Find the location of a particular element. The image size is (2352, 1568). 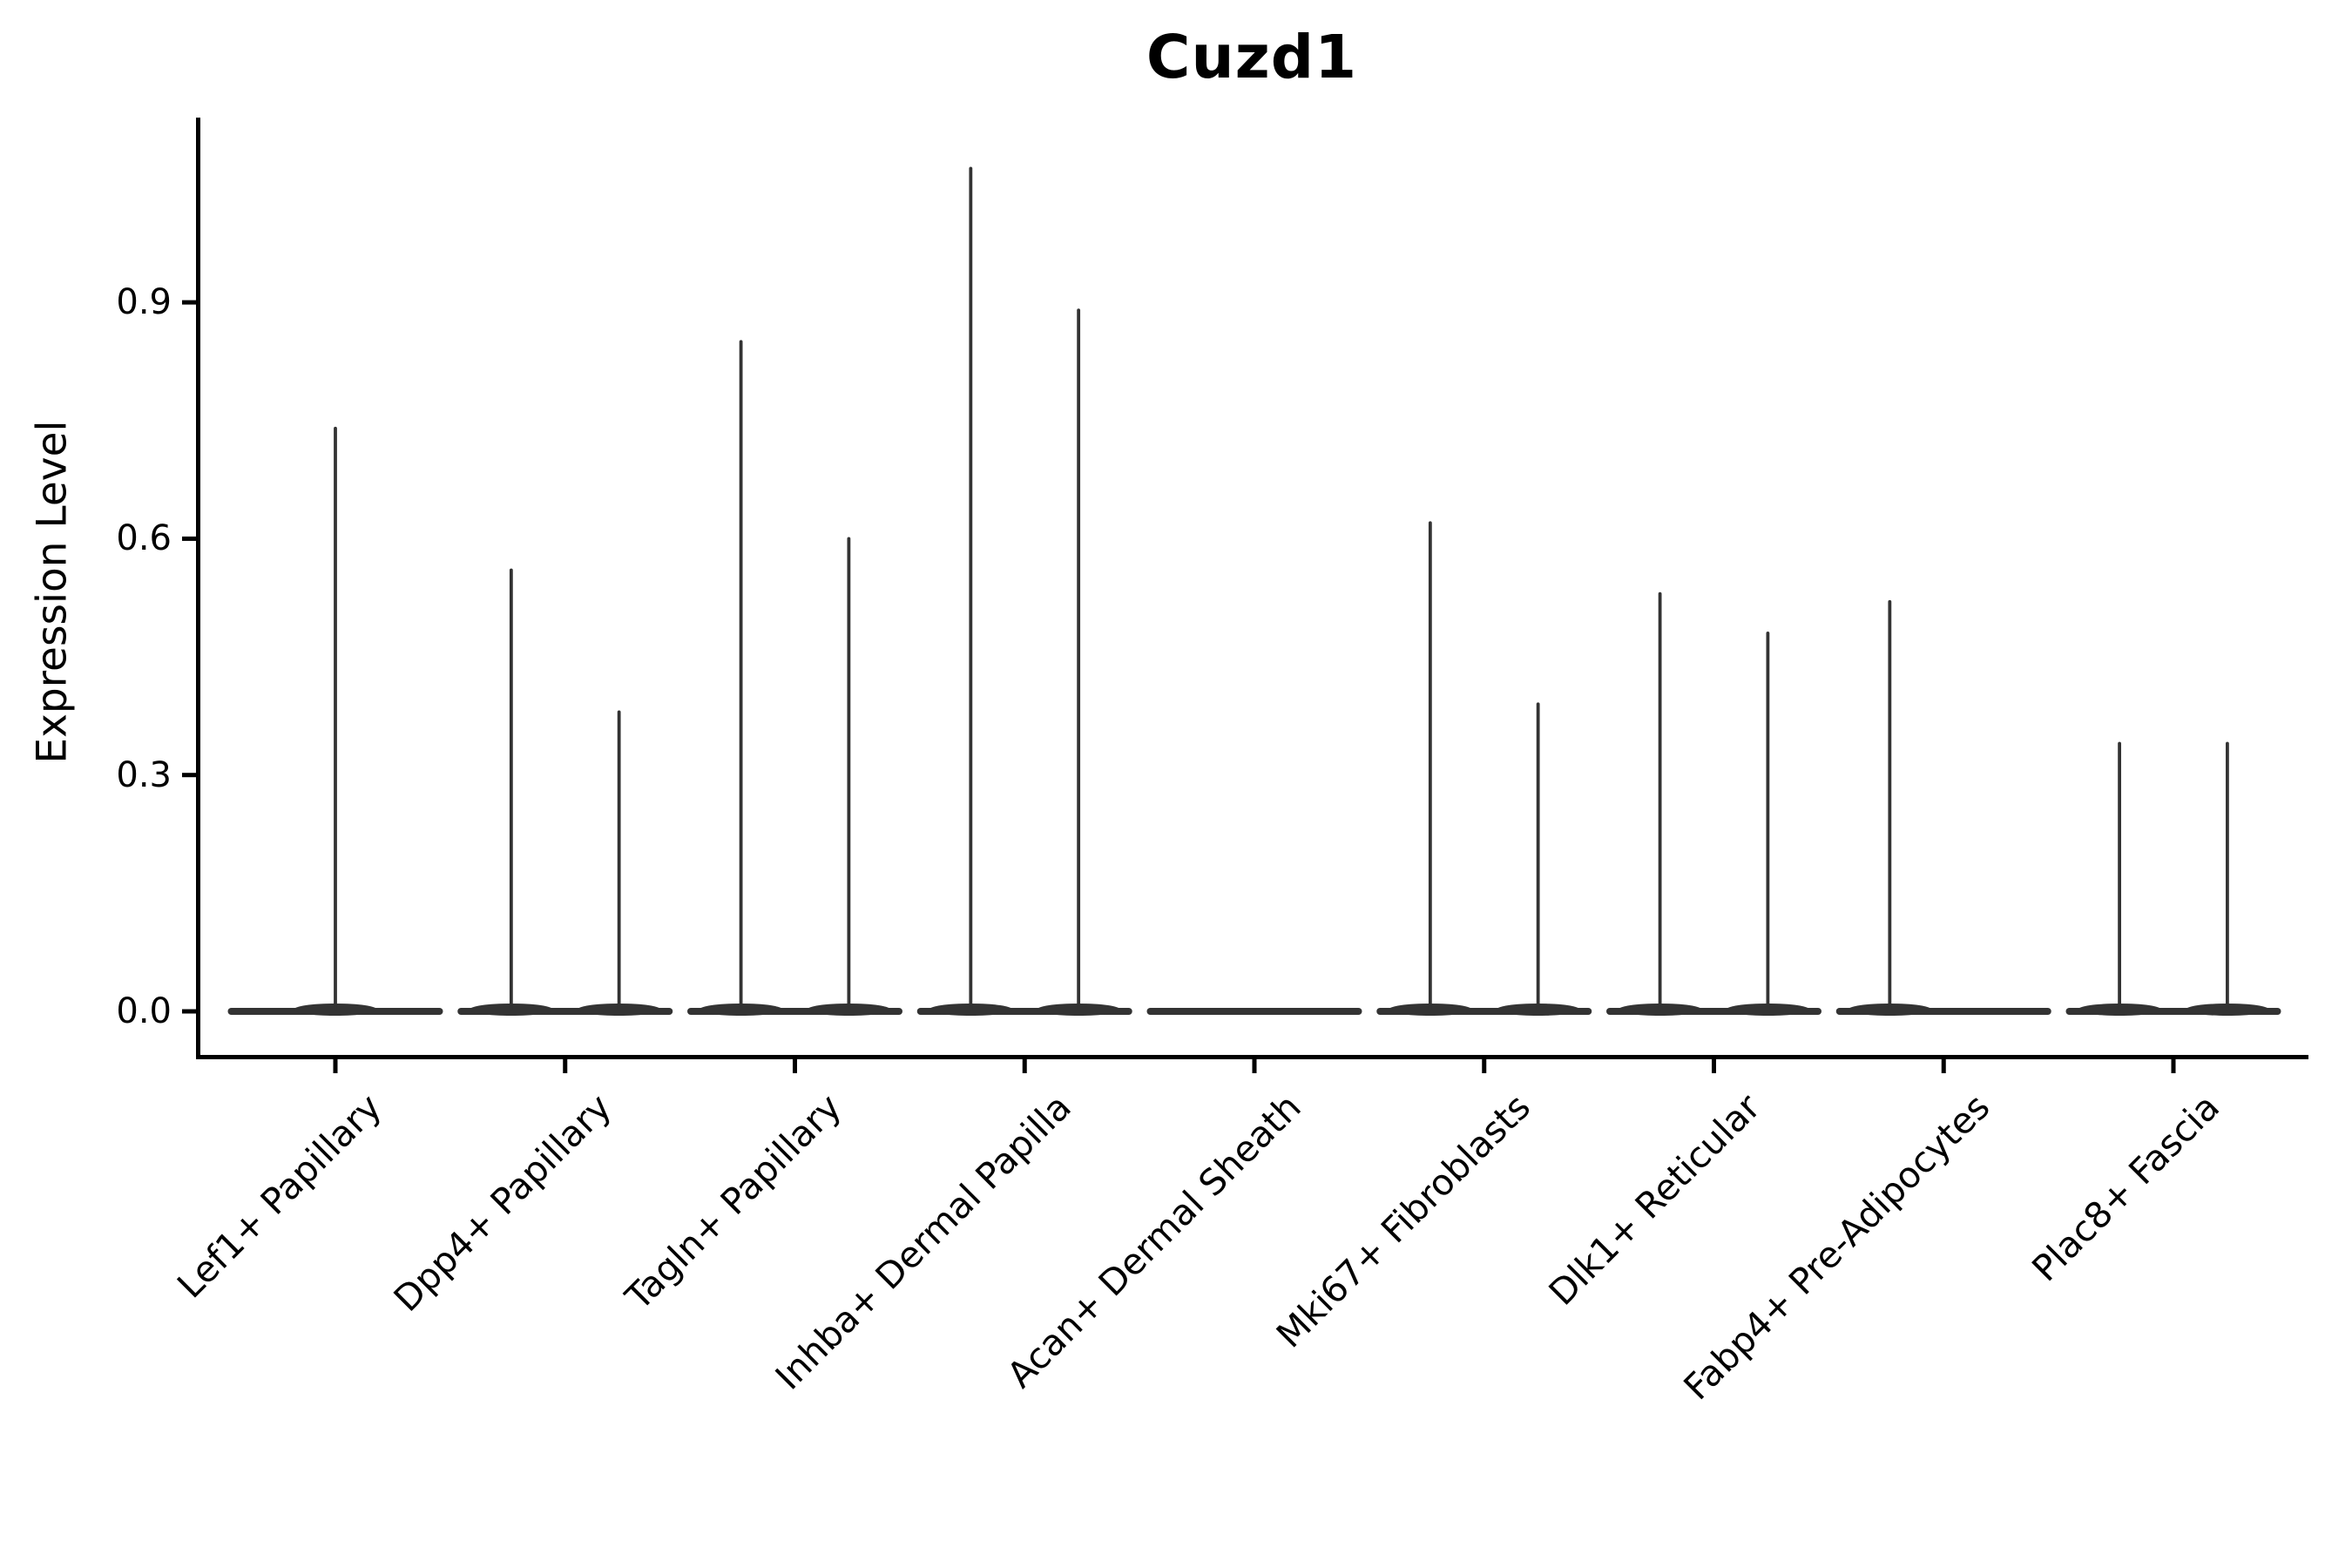

chart-title: Cuzd1 is located at coordinates (1252, 58).